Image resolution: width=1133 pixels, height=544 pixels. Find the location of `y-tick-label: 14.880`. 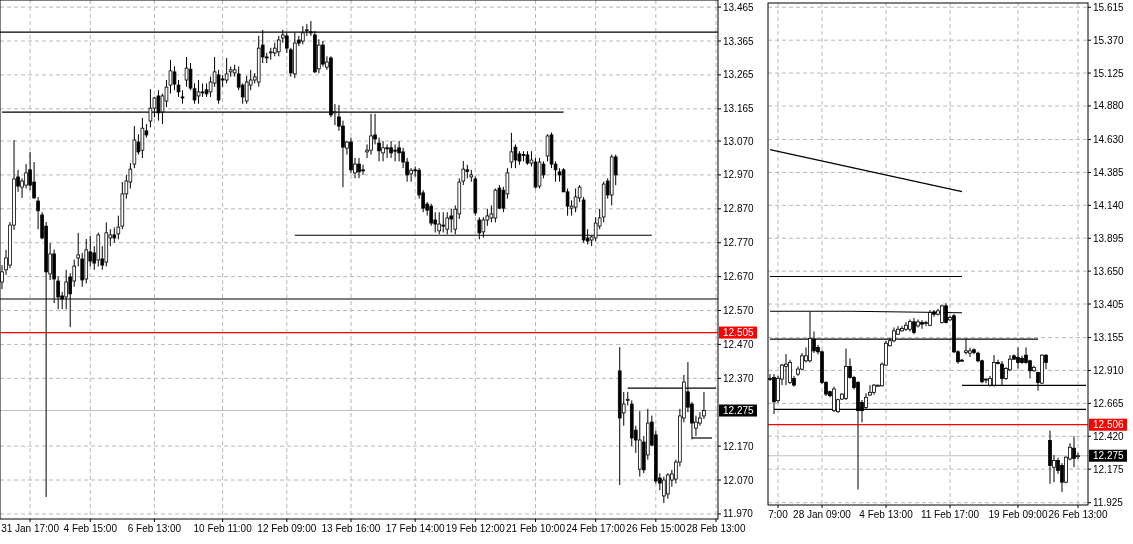

y-tick-label: 14.880 is located at coordinates (1109, 106).